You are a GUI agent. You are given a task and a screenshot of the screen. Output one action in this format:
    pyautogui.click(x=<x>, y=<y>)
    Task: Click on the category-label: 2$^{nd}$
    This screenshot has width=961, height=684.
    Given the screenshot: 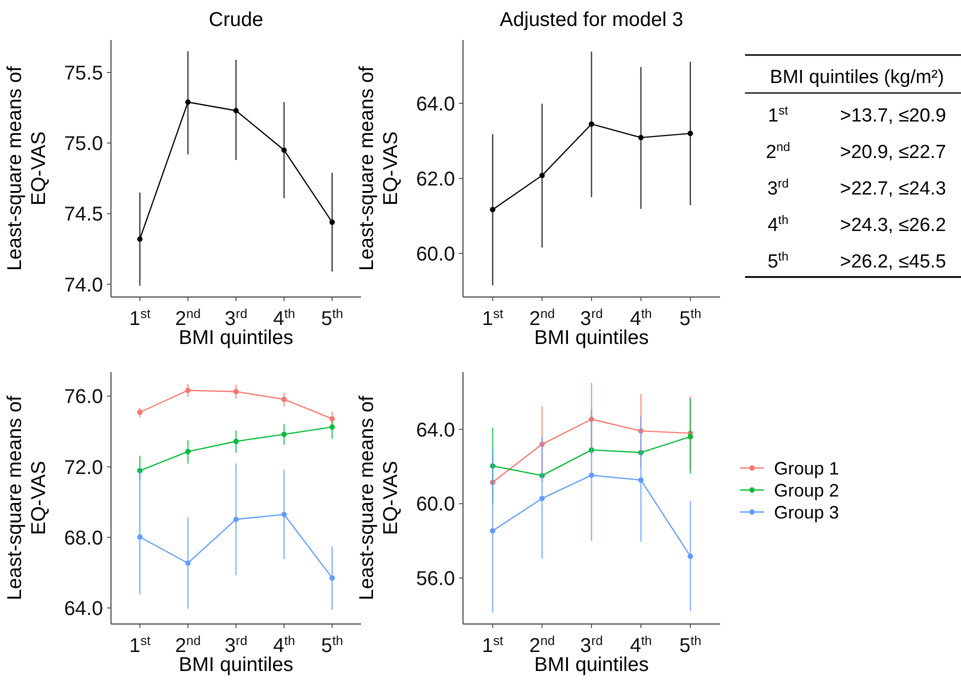 What is the action you would take?
    pyautogui.click(x=778, y=152)
    